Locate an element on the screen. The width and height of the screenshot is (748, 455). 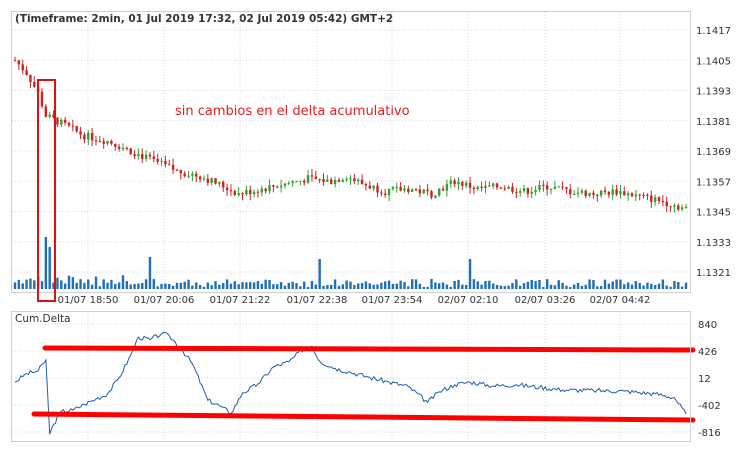
price-y-tick: 1.1405 is located at coordinates (713, 61).